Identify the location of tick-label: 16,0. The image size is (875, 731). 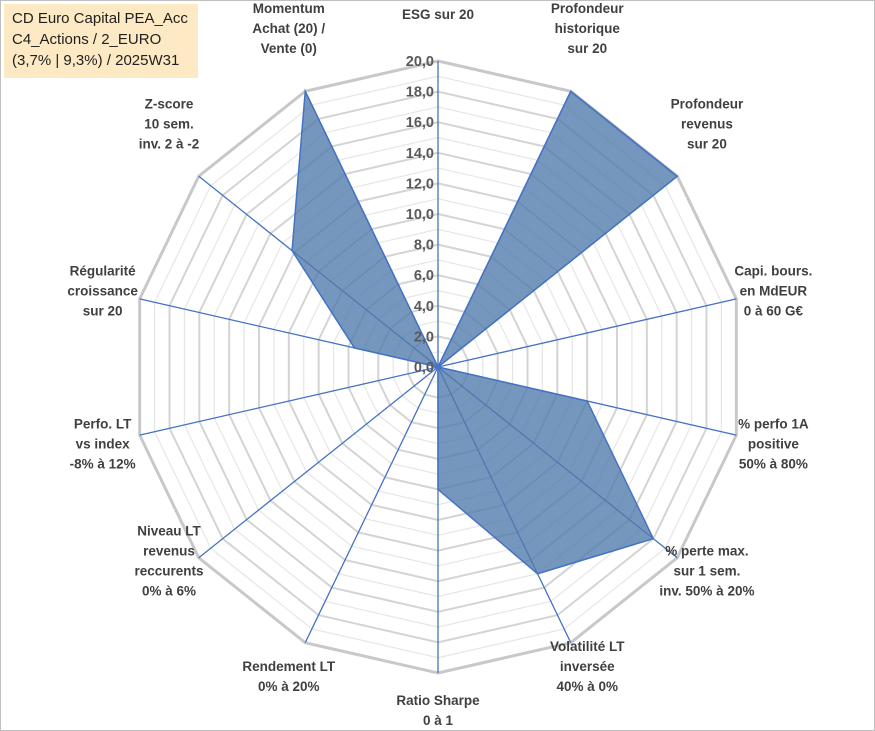
(420, 123).